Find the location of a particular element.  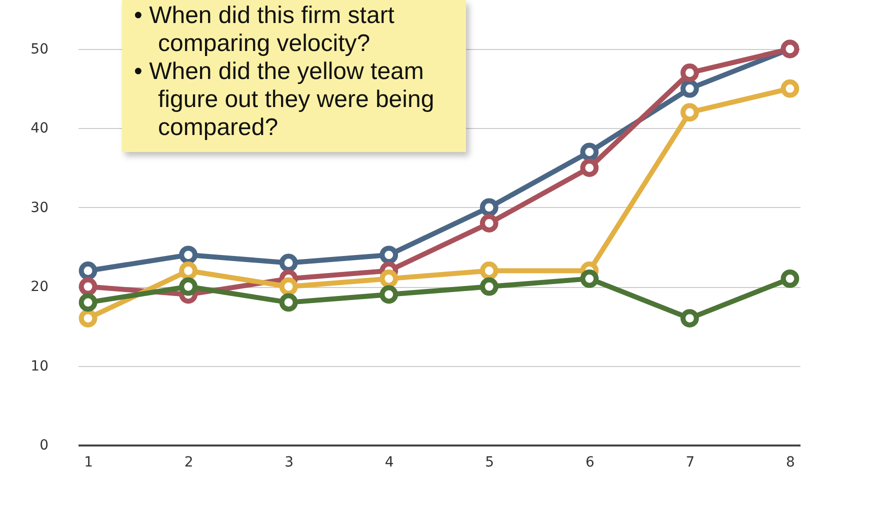

x-tick-label: 2 is located at coordinates (189, 462).